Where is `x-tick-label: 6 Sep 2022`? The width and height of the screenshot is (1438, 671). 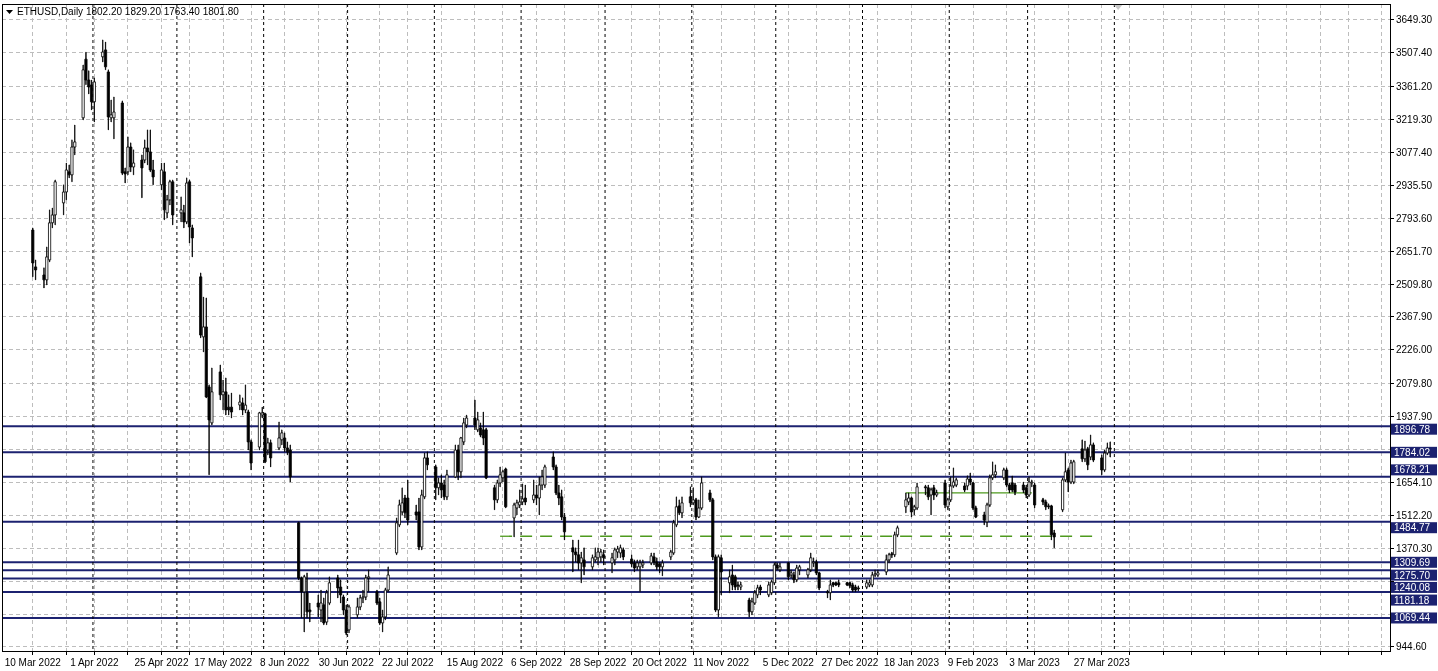 x-tick-label: 6 Sep 2022 is located at coordinates (536, 662).